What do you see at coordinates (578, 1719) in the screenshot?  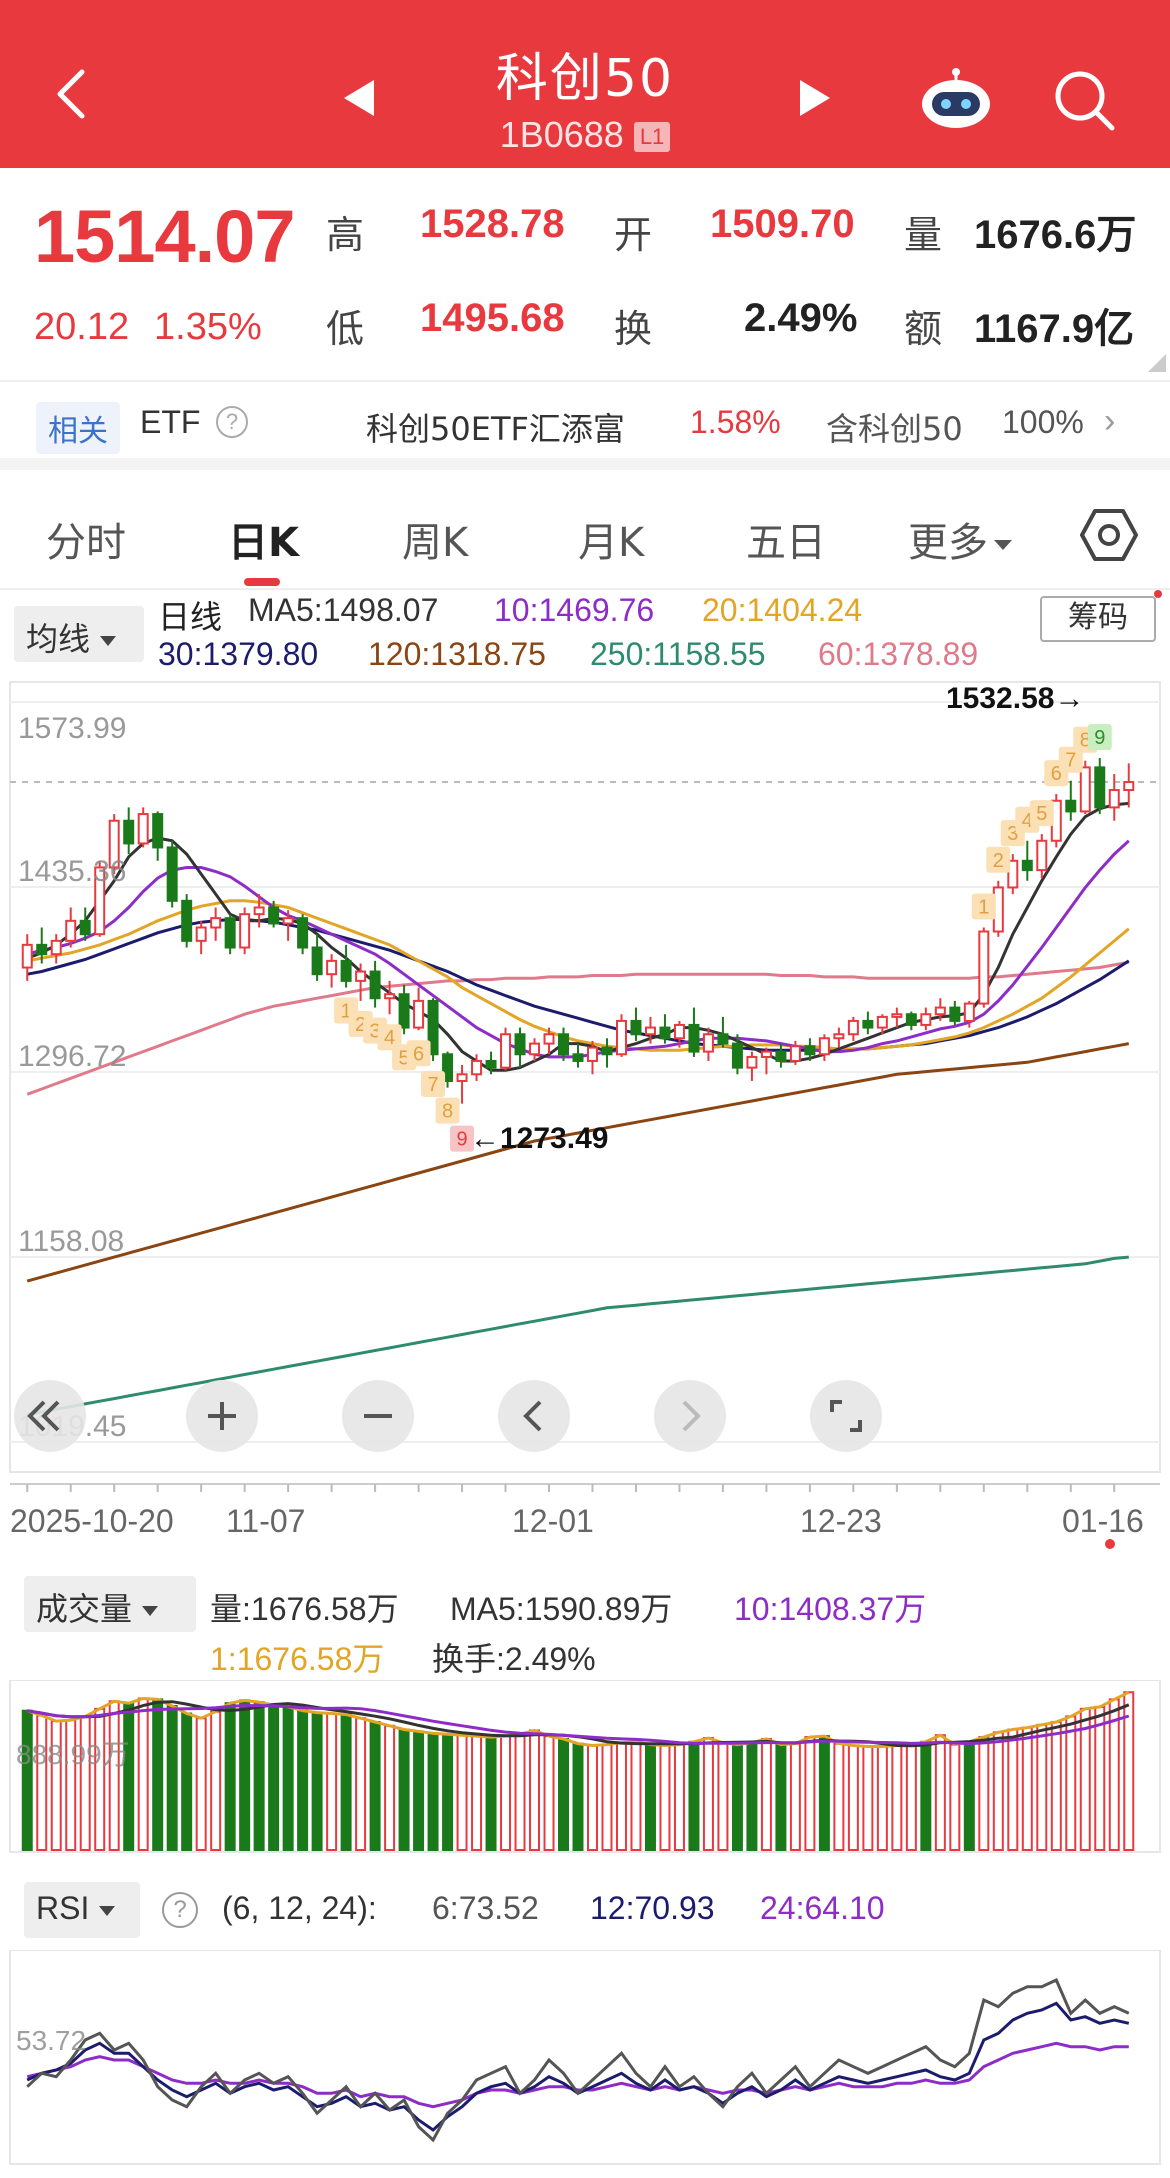 I see `volume-ma-lines` at bounding box center [578, 1719].